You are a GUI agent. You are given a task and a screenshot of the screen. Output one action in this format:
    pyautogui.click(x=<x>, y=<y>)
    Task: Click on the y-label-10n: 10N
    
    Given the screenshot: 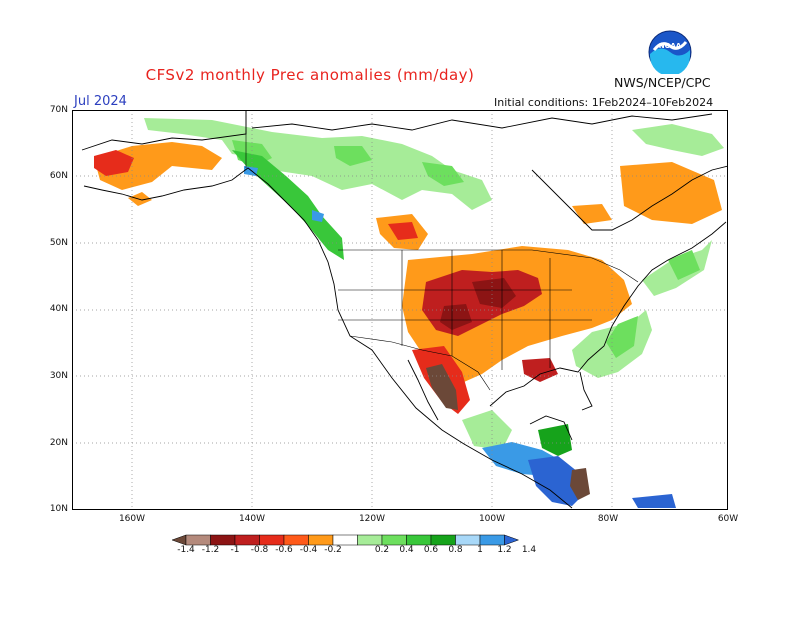 What is the action you would take?
    pyautogui.click(x=58, y=509)
    